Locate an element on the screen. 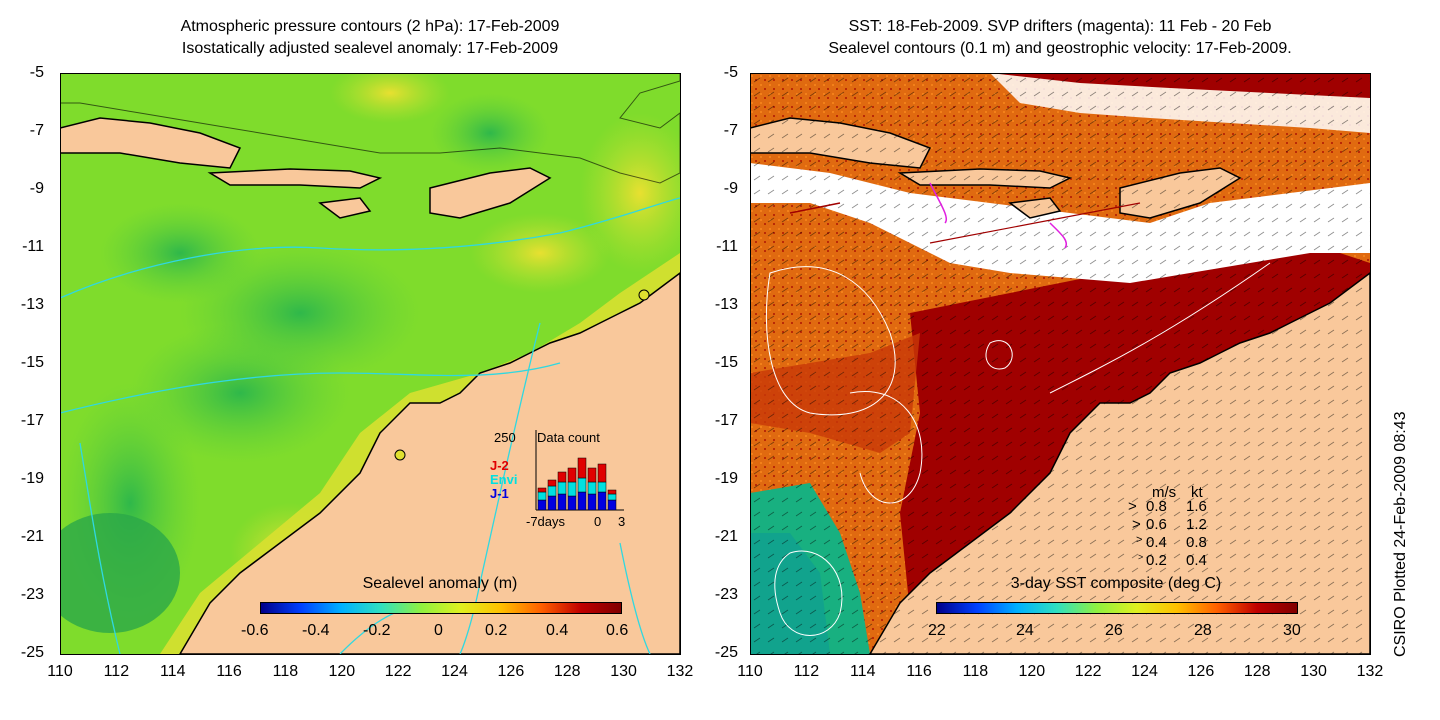 The width and height of the screenshot is (1440, 720). inset-xlabel-end: 3 is located at coordinates (622, 521).